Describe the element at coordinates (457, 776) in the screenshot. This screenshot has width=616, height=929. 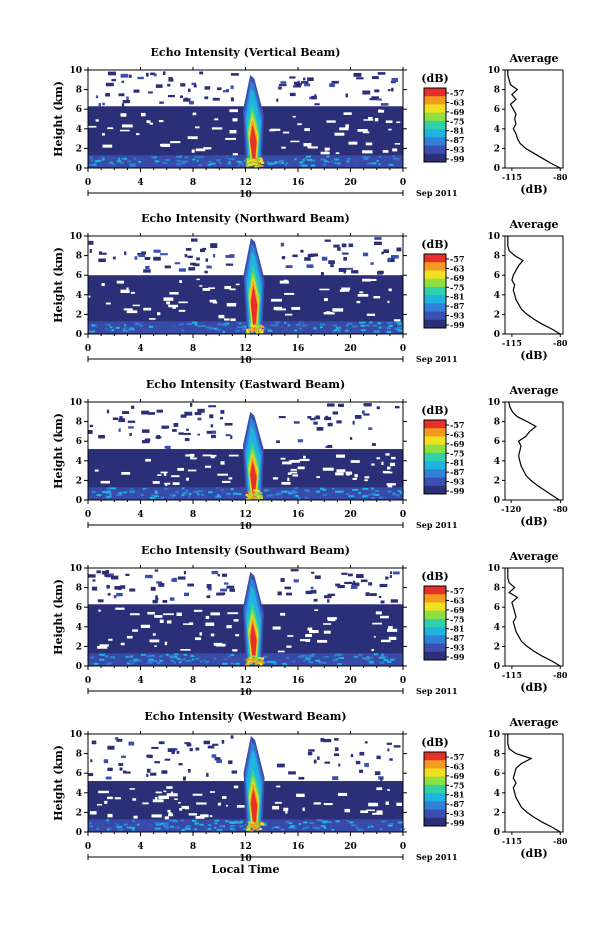
I see `colorbar-tick-label: -69` at that location.